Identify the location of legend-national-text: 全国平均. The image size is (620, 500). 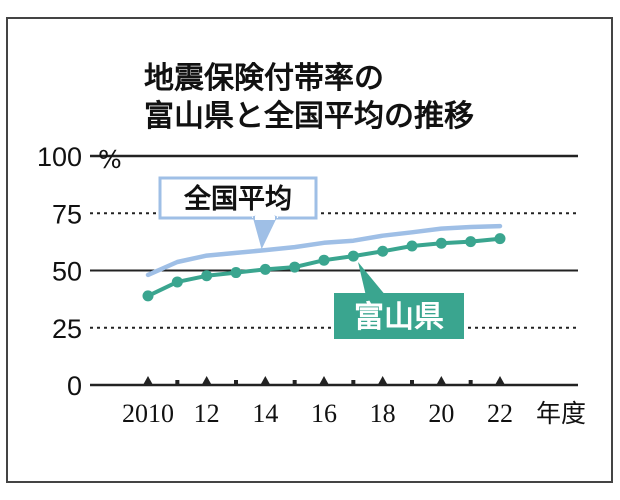
(237, 199).